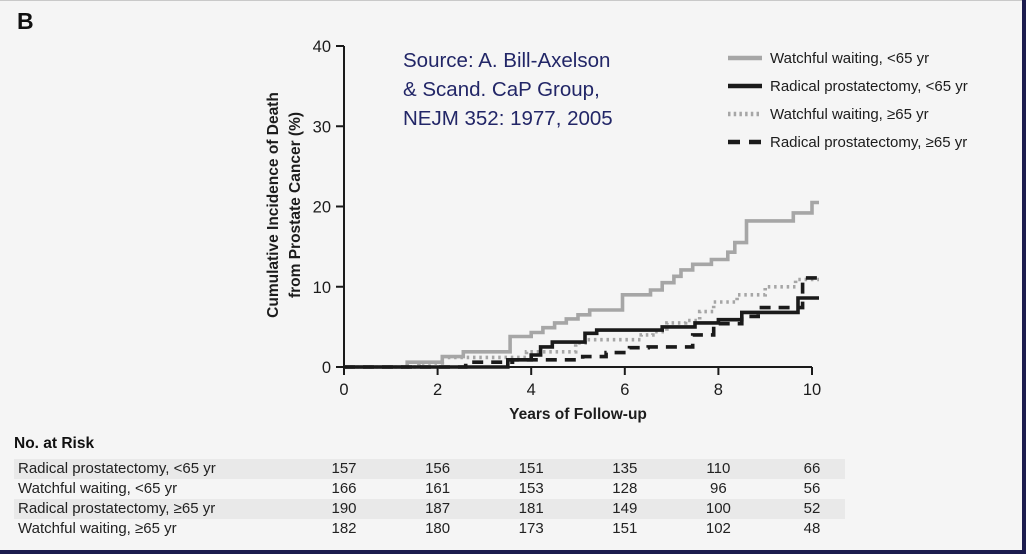  What do you see at coordinates (531, 390) in the screenshot?
I see `x-tick-label: 4` at bounding box center [531, 390].